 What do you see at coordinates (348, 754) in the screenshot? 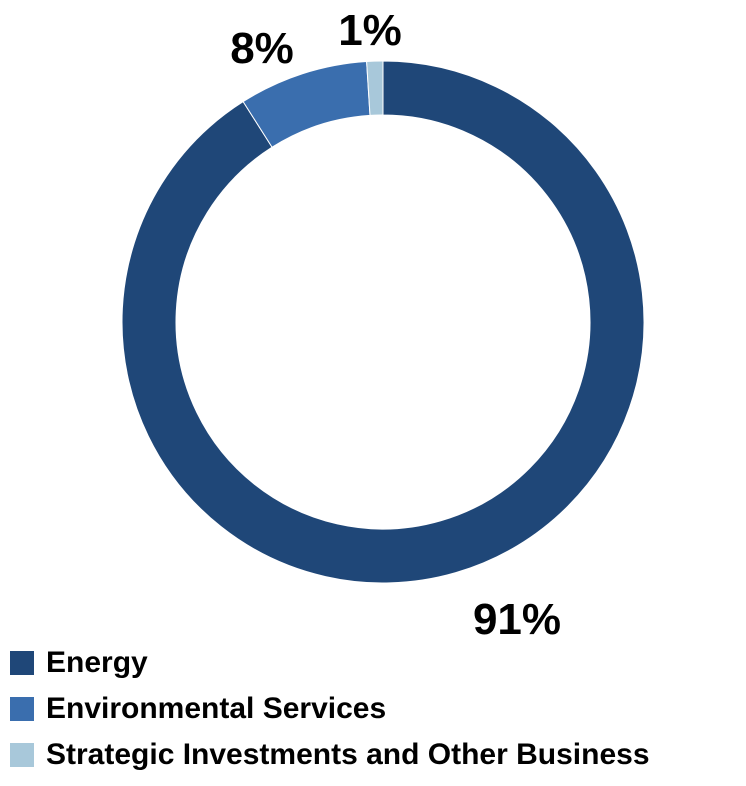
I see `legend-label-strategic-investments: Strategic Investments and Other Business` at bounding box center [348, 754].